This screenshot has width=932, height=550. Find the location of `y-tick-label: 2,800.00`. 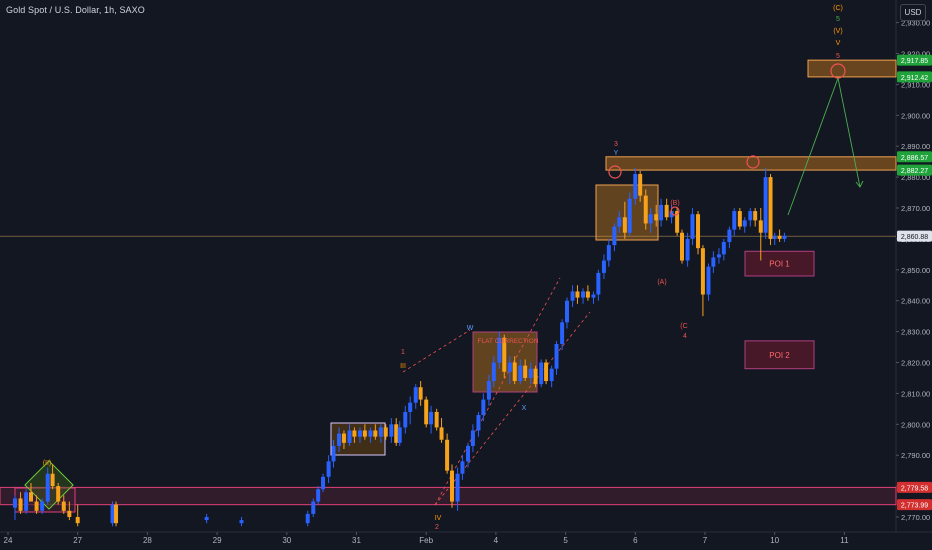

y-tick-label: 2,800.00 is located at coordinates (915, 424).